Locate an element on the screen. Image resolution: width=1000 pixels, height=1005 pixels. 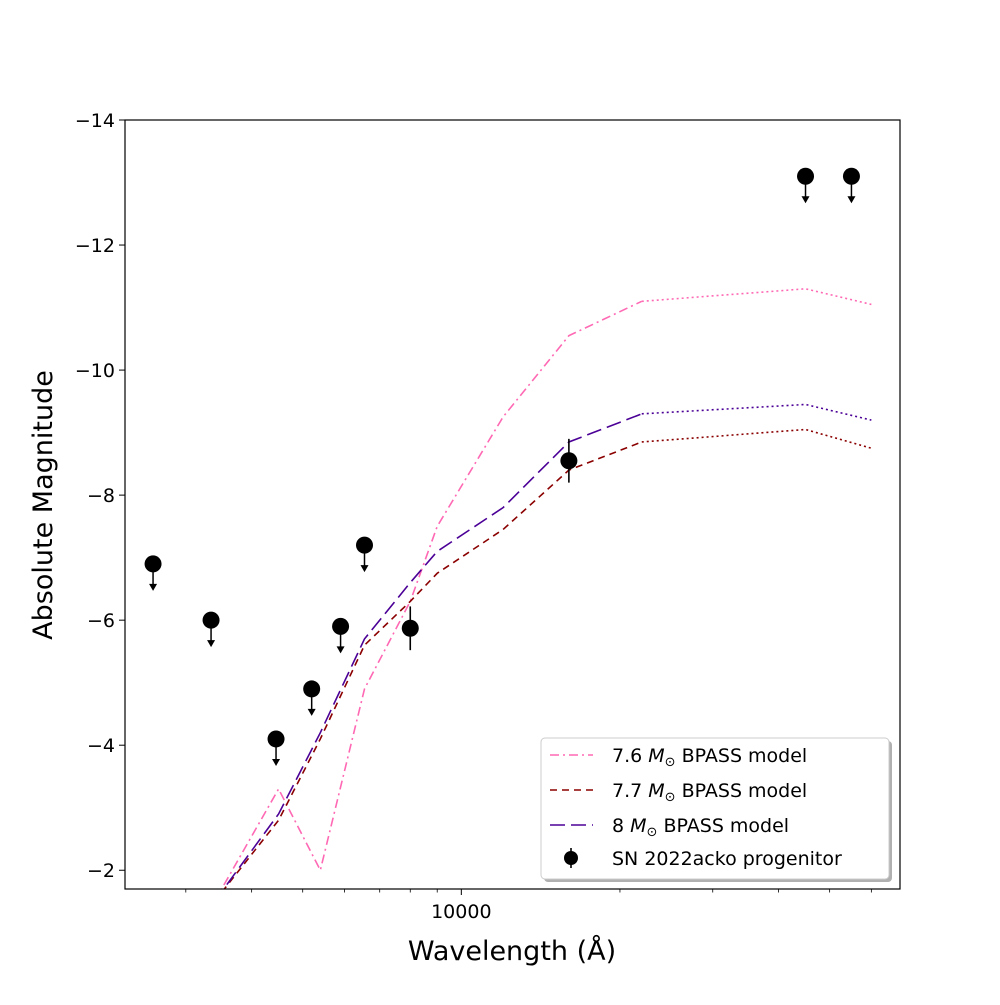
legend-label-2: 8 M⊙ BPASS model is located at coordinates (700, 827).